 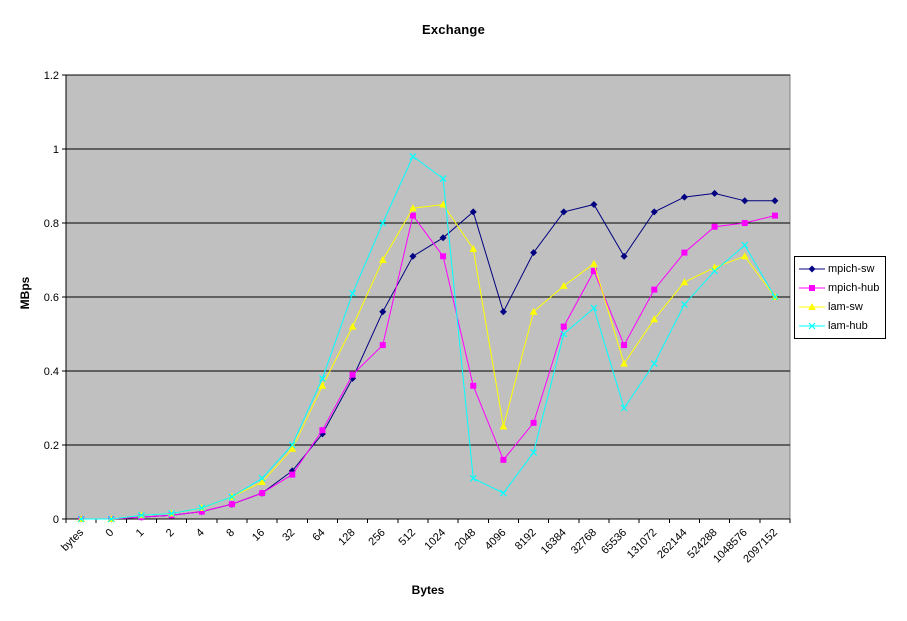 I want to click on legend-square-glyph, so click(x=812, y=288).